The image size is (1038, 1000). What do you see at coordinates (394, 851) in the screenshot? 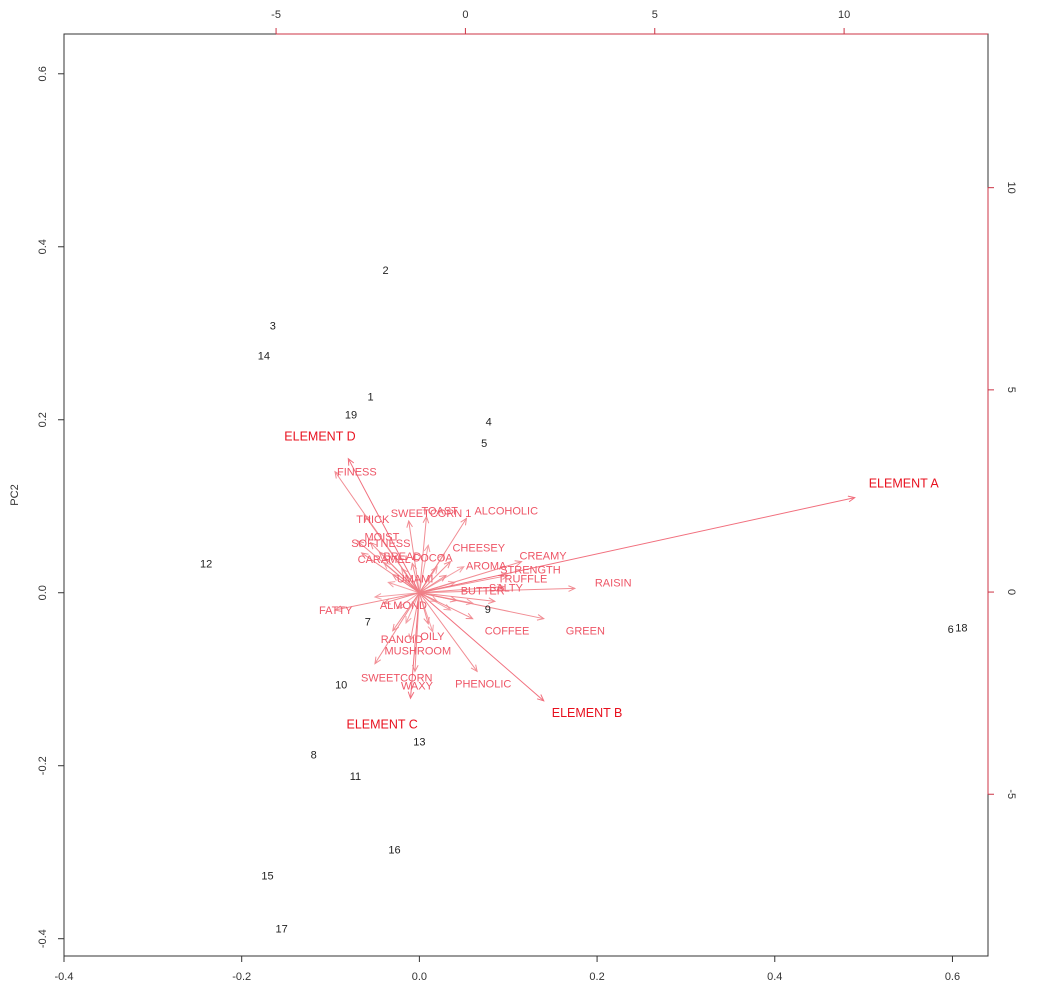
I see `observation-label: 16` at bounding box center [394, 851].